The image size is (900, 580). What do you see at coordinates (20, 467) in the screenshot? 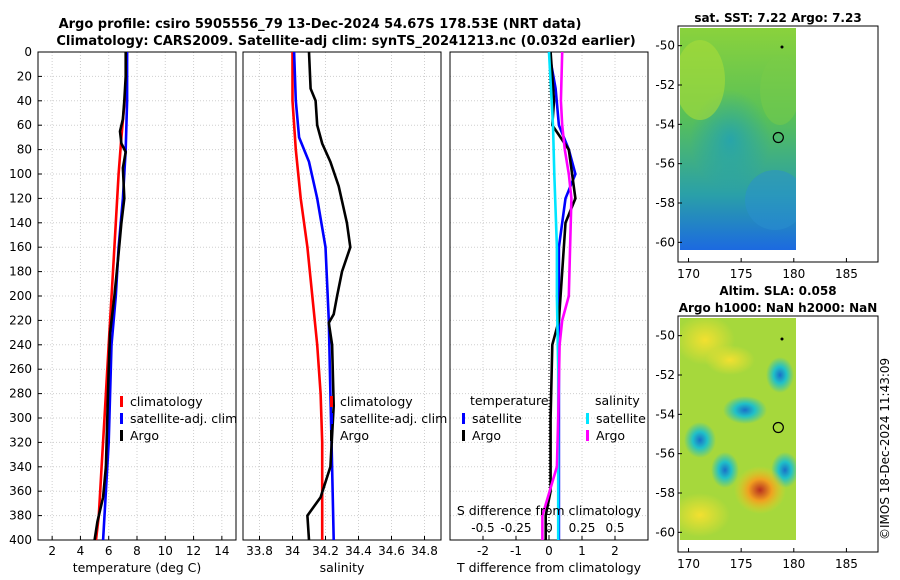
I see `y-tick-label: 340` at bounding box center [20, 467].